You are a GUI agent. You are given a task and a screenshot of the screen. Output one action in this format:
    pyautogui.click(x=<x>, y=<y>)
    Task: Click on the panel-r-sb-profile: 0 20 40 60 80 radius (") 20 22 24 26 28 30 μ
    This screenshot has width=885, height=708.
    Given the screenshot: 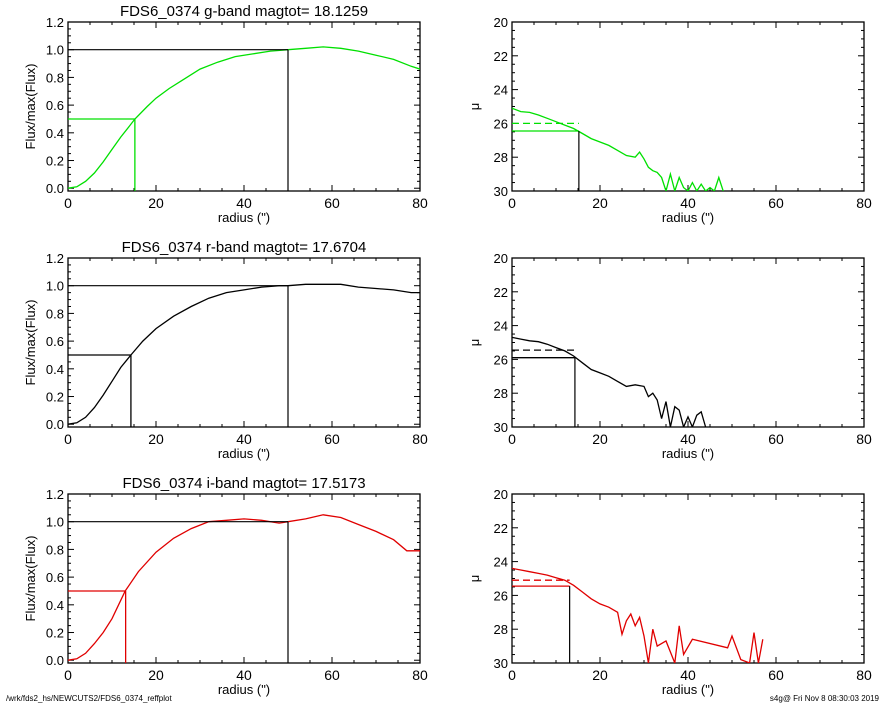 What is the action you would take?
    pyautogui.click(x=669, y=356)
    